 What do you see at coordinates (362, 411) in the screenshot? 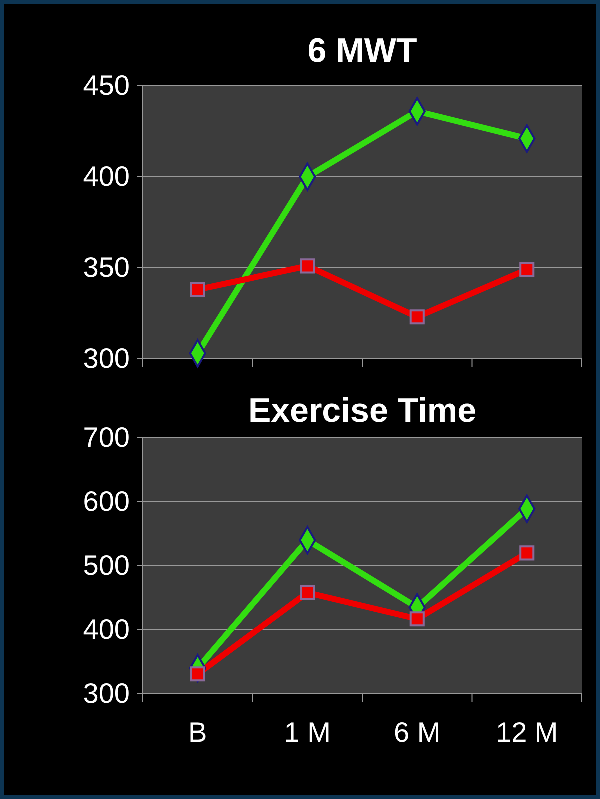
I see `chart-title: Exercise Time` at bounding box center [362, 411].